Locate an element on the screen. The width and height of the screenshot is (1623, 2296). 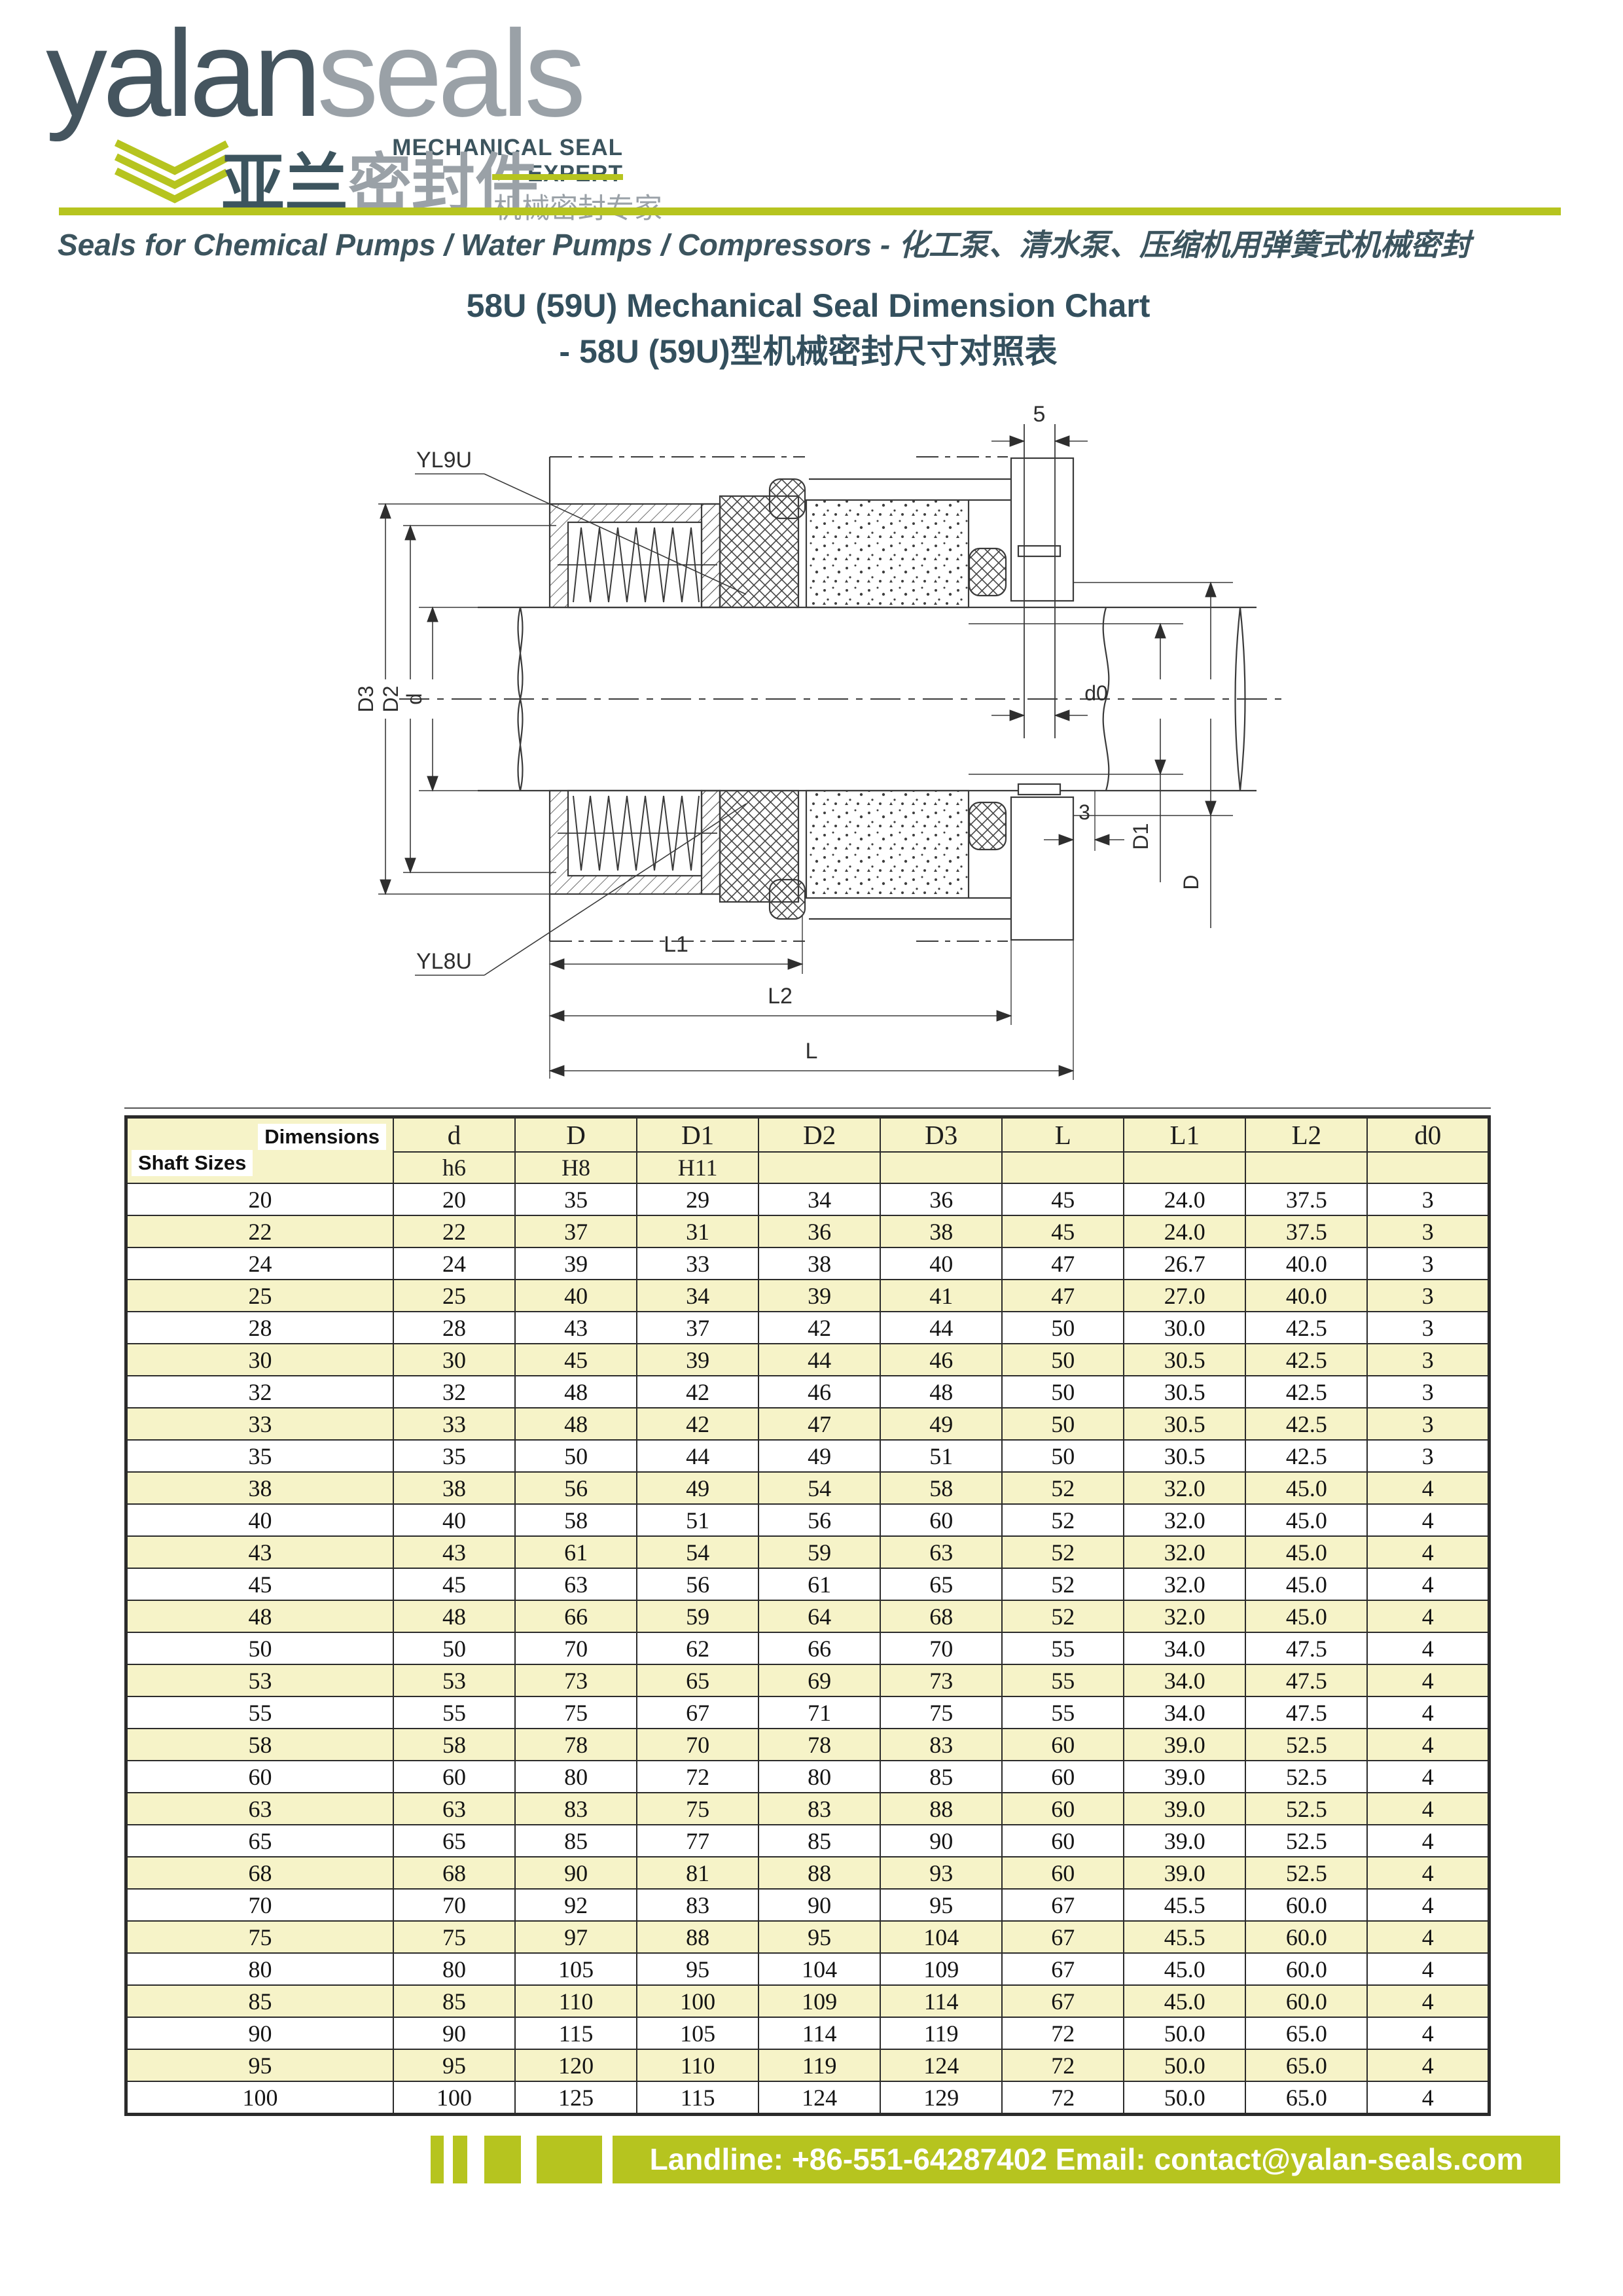
dimension-value: 47.5 is located at coordinates (1306, 1681).